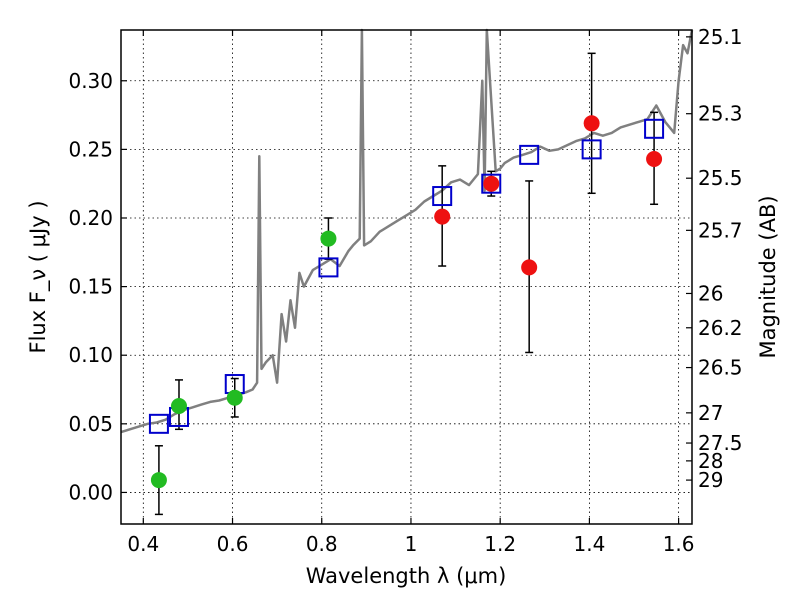 This screenshot has height=600, width=800. I want to click on y2-tick-label: 26.5, so click(720, 368).